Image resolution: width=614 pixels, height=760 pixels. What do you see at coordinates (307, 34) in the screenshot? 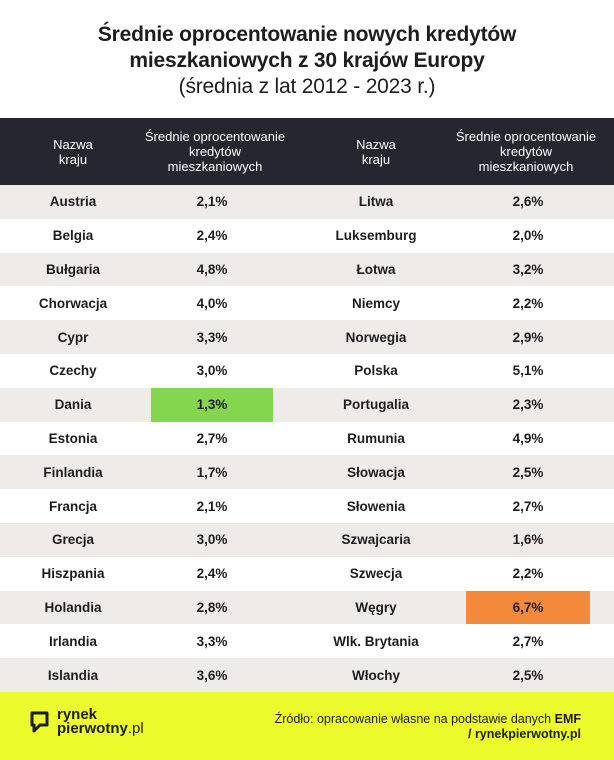
I see `title-line-1: Średnie oprocentowanie nowych kredytów` at bounding box center [307, 34].